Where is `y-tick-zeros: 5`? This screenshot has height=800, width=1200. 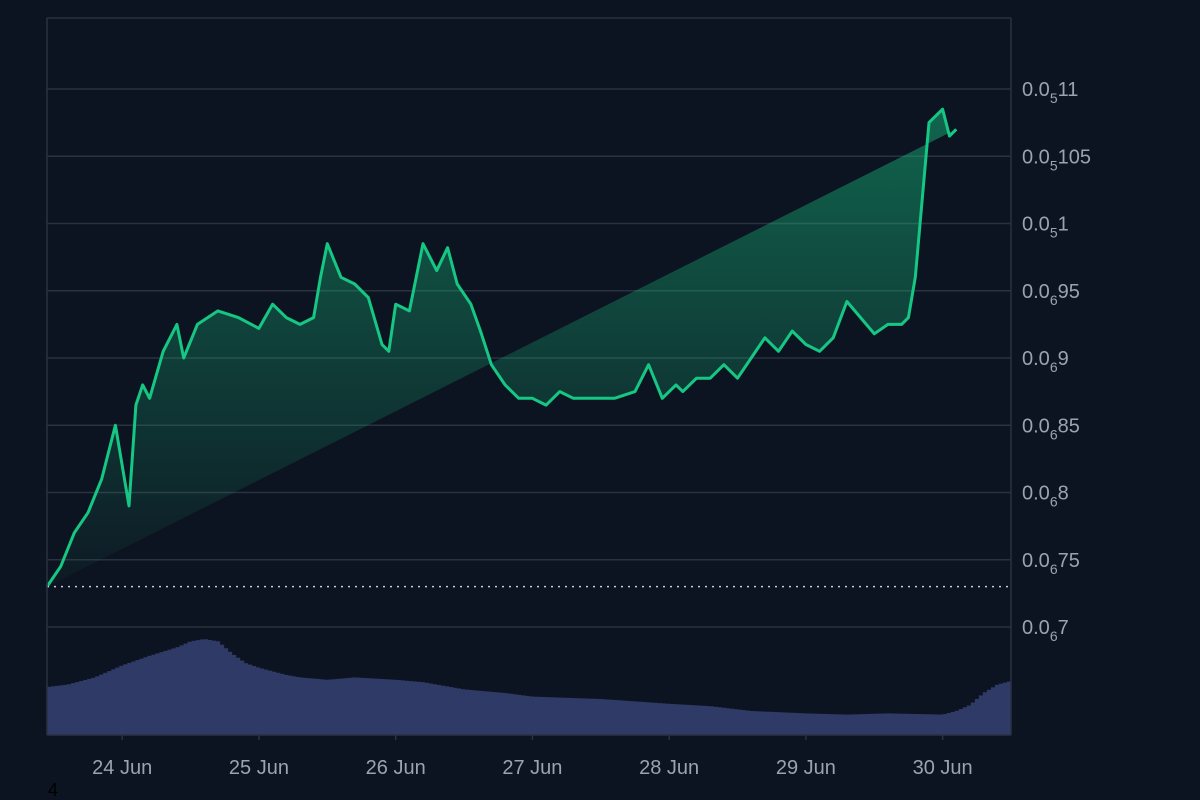
y-tick-zeros: 5 is located at coordinates (1054, 98).